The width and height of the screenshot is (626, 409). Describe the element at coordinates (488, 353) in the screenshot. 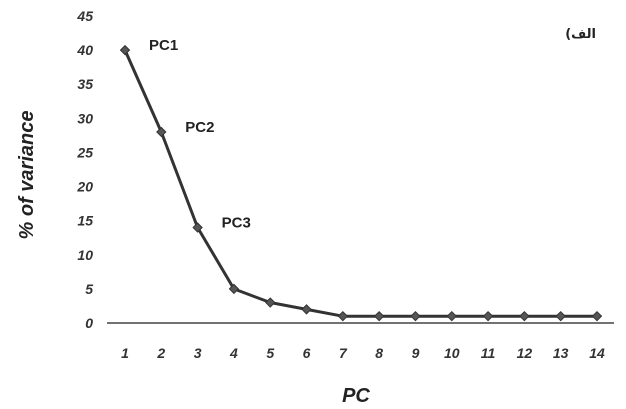

I see `x-tick-label: 11` at that location.